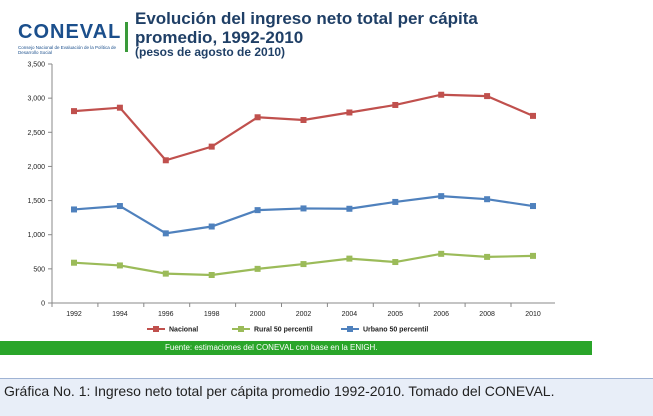  I want to click on y-tick-label: 1,000, so click(36, 235).